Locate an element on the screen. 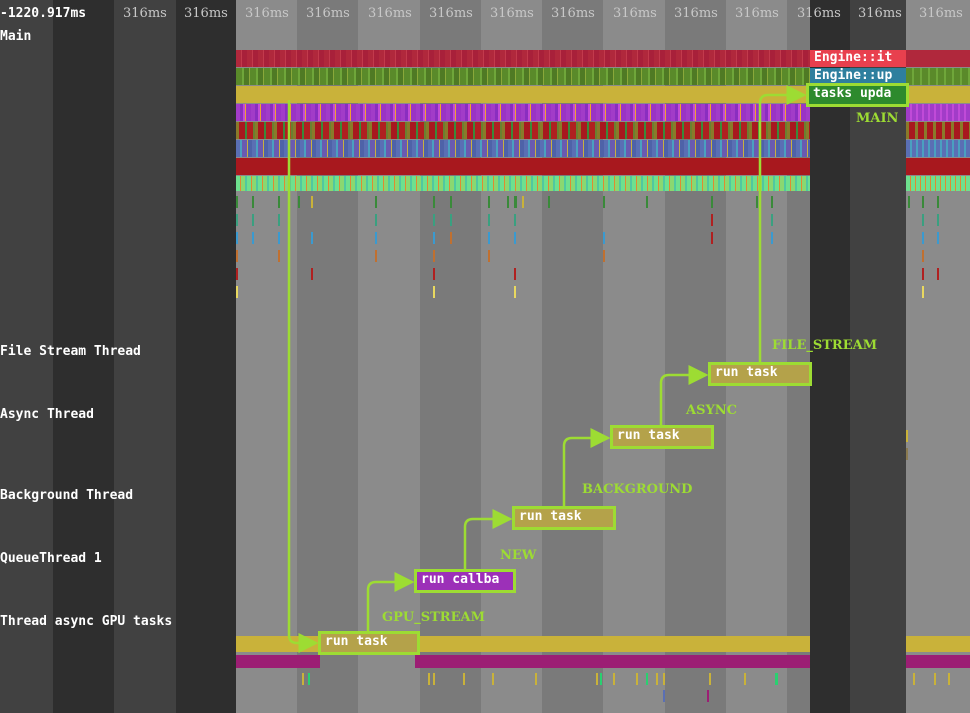  flow-arrow-main-to-gpu is located at coordinates (303, 376).